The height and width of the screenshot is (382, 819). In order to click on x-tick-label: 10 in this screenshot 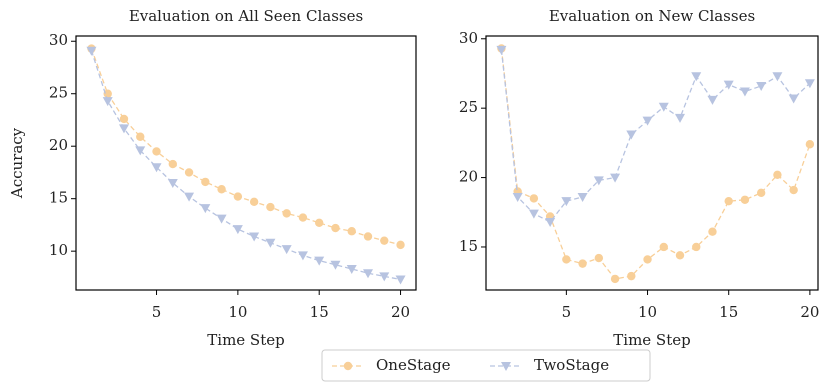, I will do `click(647, 312)`.